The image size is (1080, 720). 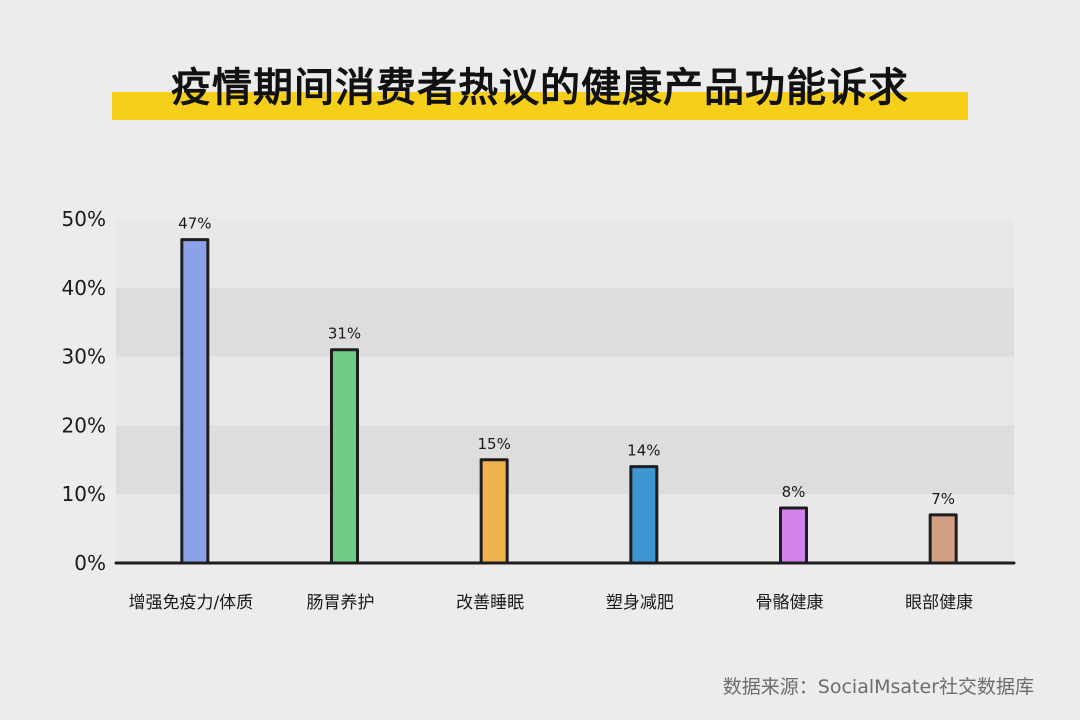 I want to click on y-tick-label: 10%, so click(x=84, y=494).